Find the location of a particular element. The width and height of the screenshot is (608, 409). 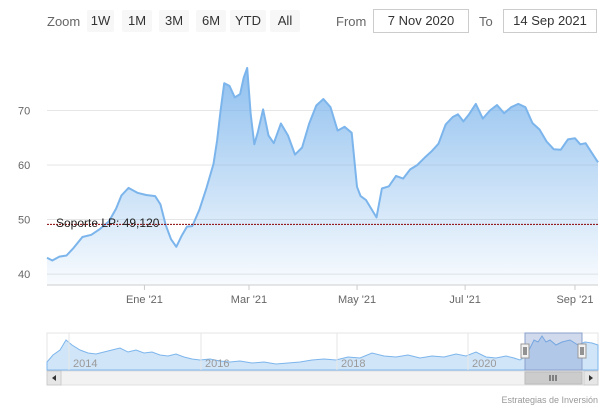

zoom-3m-button: 3M is located at coordinates (174, 21).